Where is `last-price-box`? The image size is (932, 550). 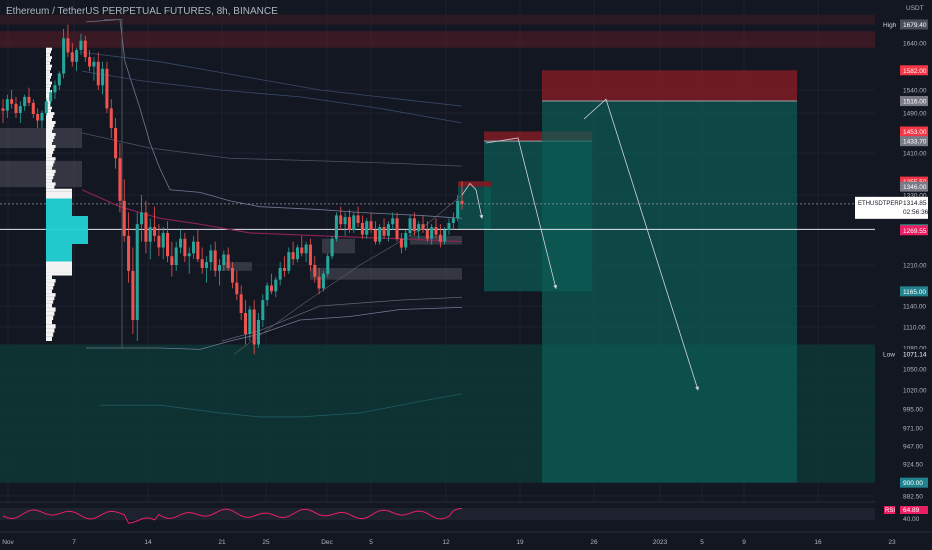 last-price-box is located at coordinates (891, 207).